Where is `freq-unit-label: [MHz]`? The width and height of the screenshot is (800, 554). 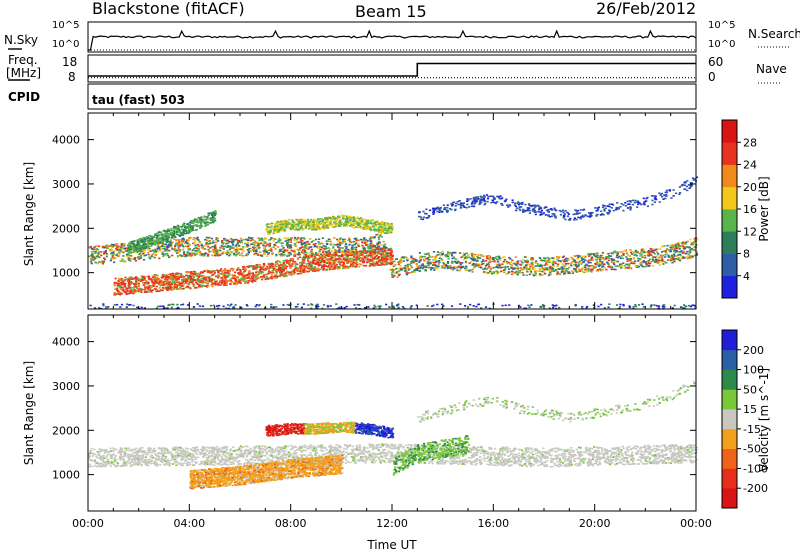
freq-unit-label: [MHz] is located at coordinates (23, 73).